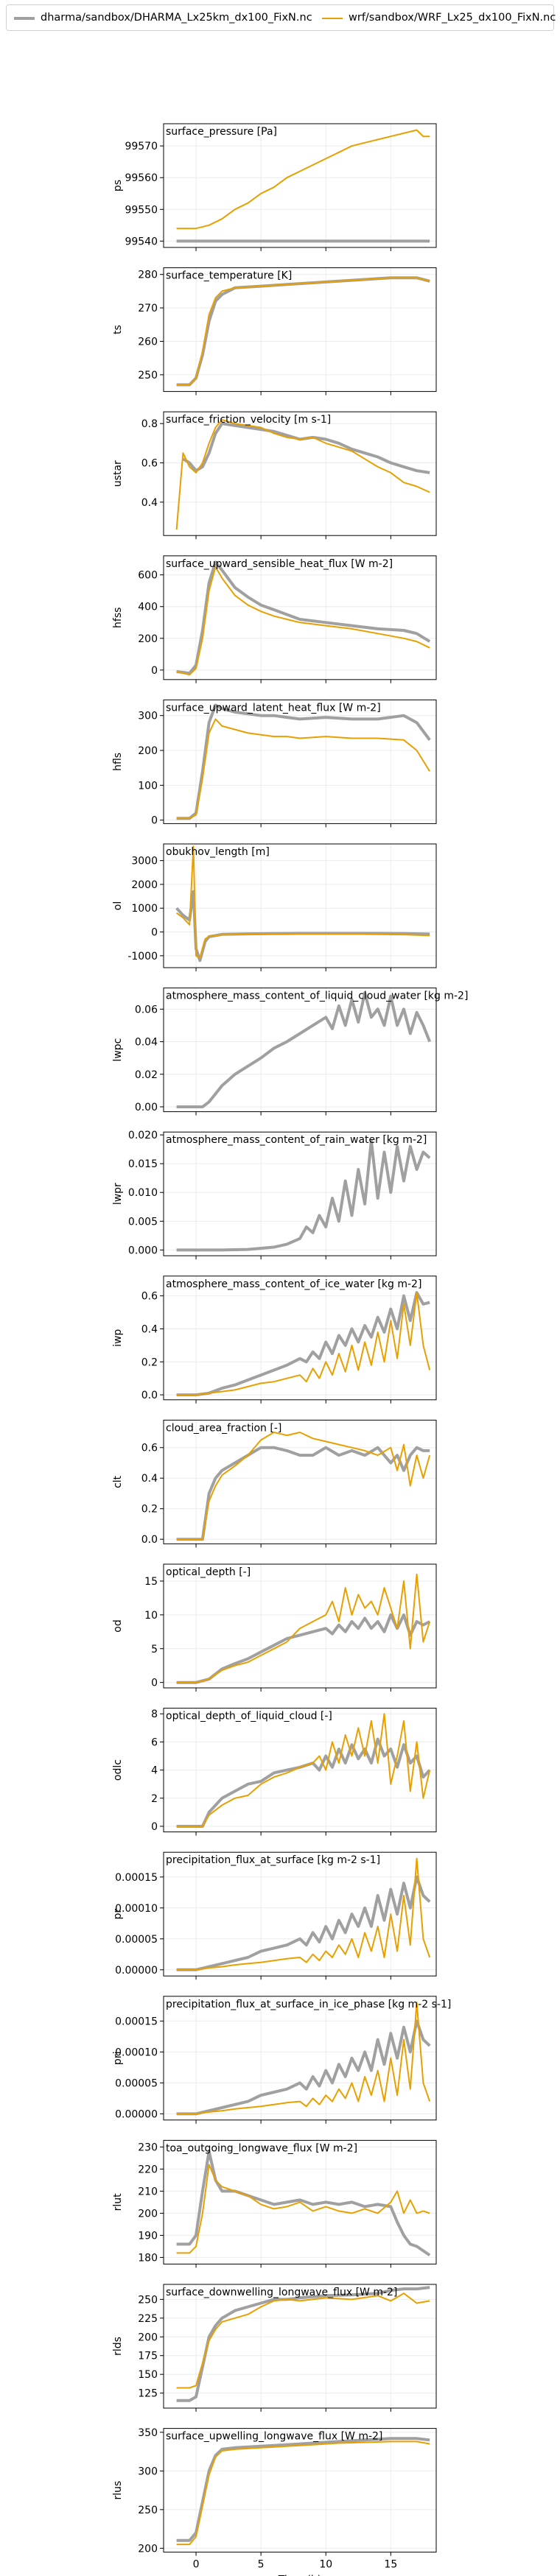 This screenshot has width=560, height=2576. I want to click on panel-title: obukhov_length [m], so click(218, 852).